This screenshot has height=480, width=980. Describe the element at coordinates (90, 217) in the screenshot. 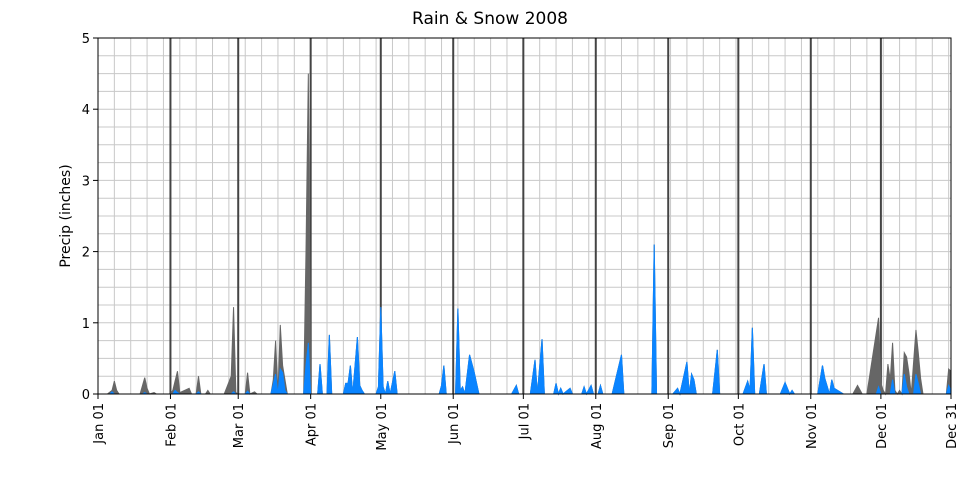

I see `y-axis-ticks: 0 1 2 3 4 5` at that location.